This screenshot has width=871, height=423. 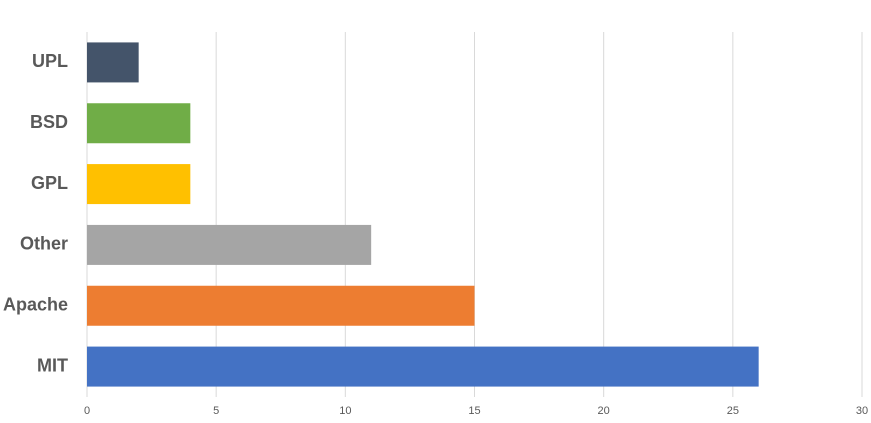 What do you see at coordinates (604, 411) in the screenshot?
I see `x-tick-label: 20` at bounding box center [604, 411].